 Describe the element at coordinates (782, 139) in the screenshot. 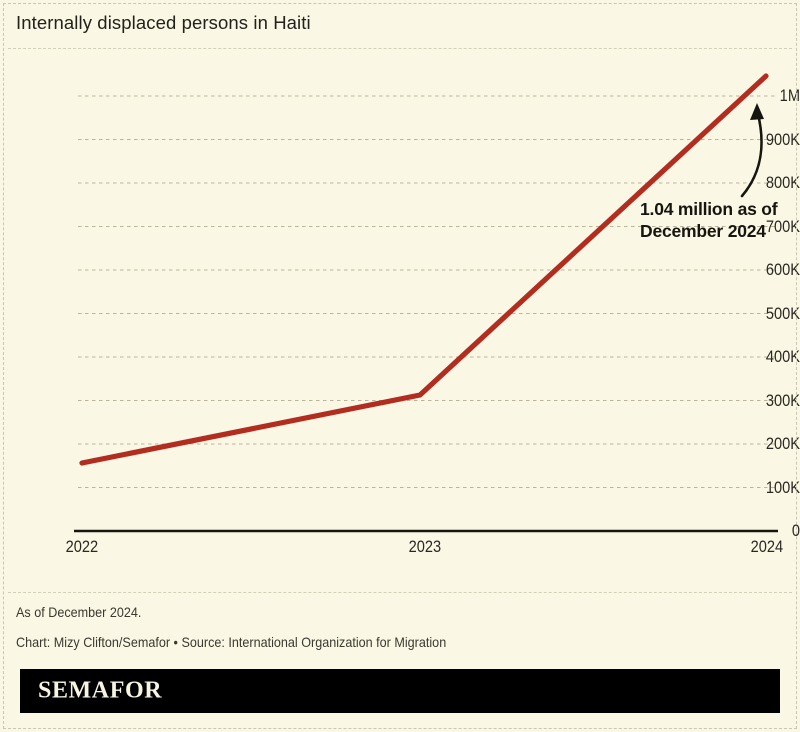

I see `y-tick-label: 900K` at that location.